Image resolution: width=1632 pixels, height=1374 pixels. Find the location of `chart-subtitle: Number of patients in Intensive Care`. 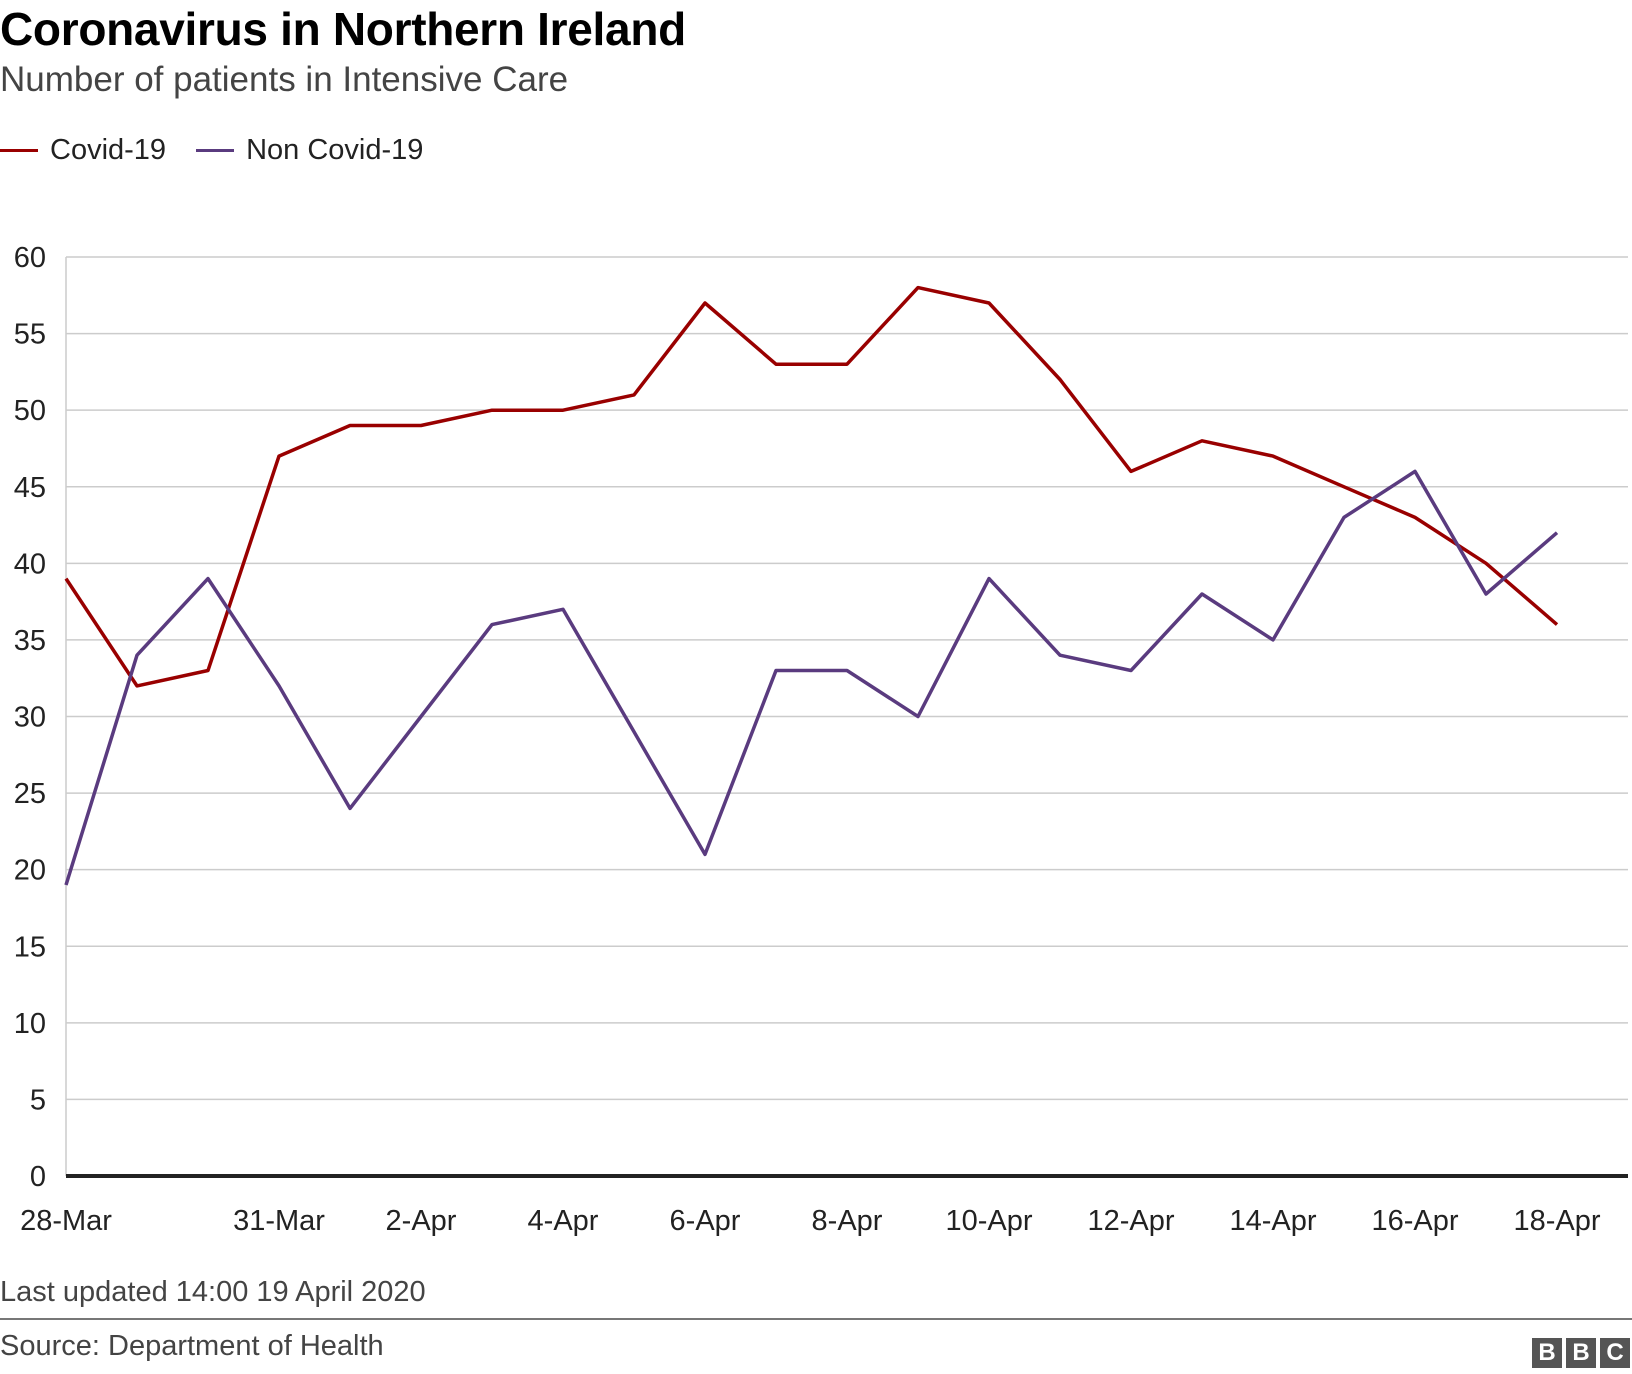

chart-subtitle: Number of patients in Intensive Care is located at coordinates (284, 79).